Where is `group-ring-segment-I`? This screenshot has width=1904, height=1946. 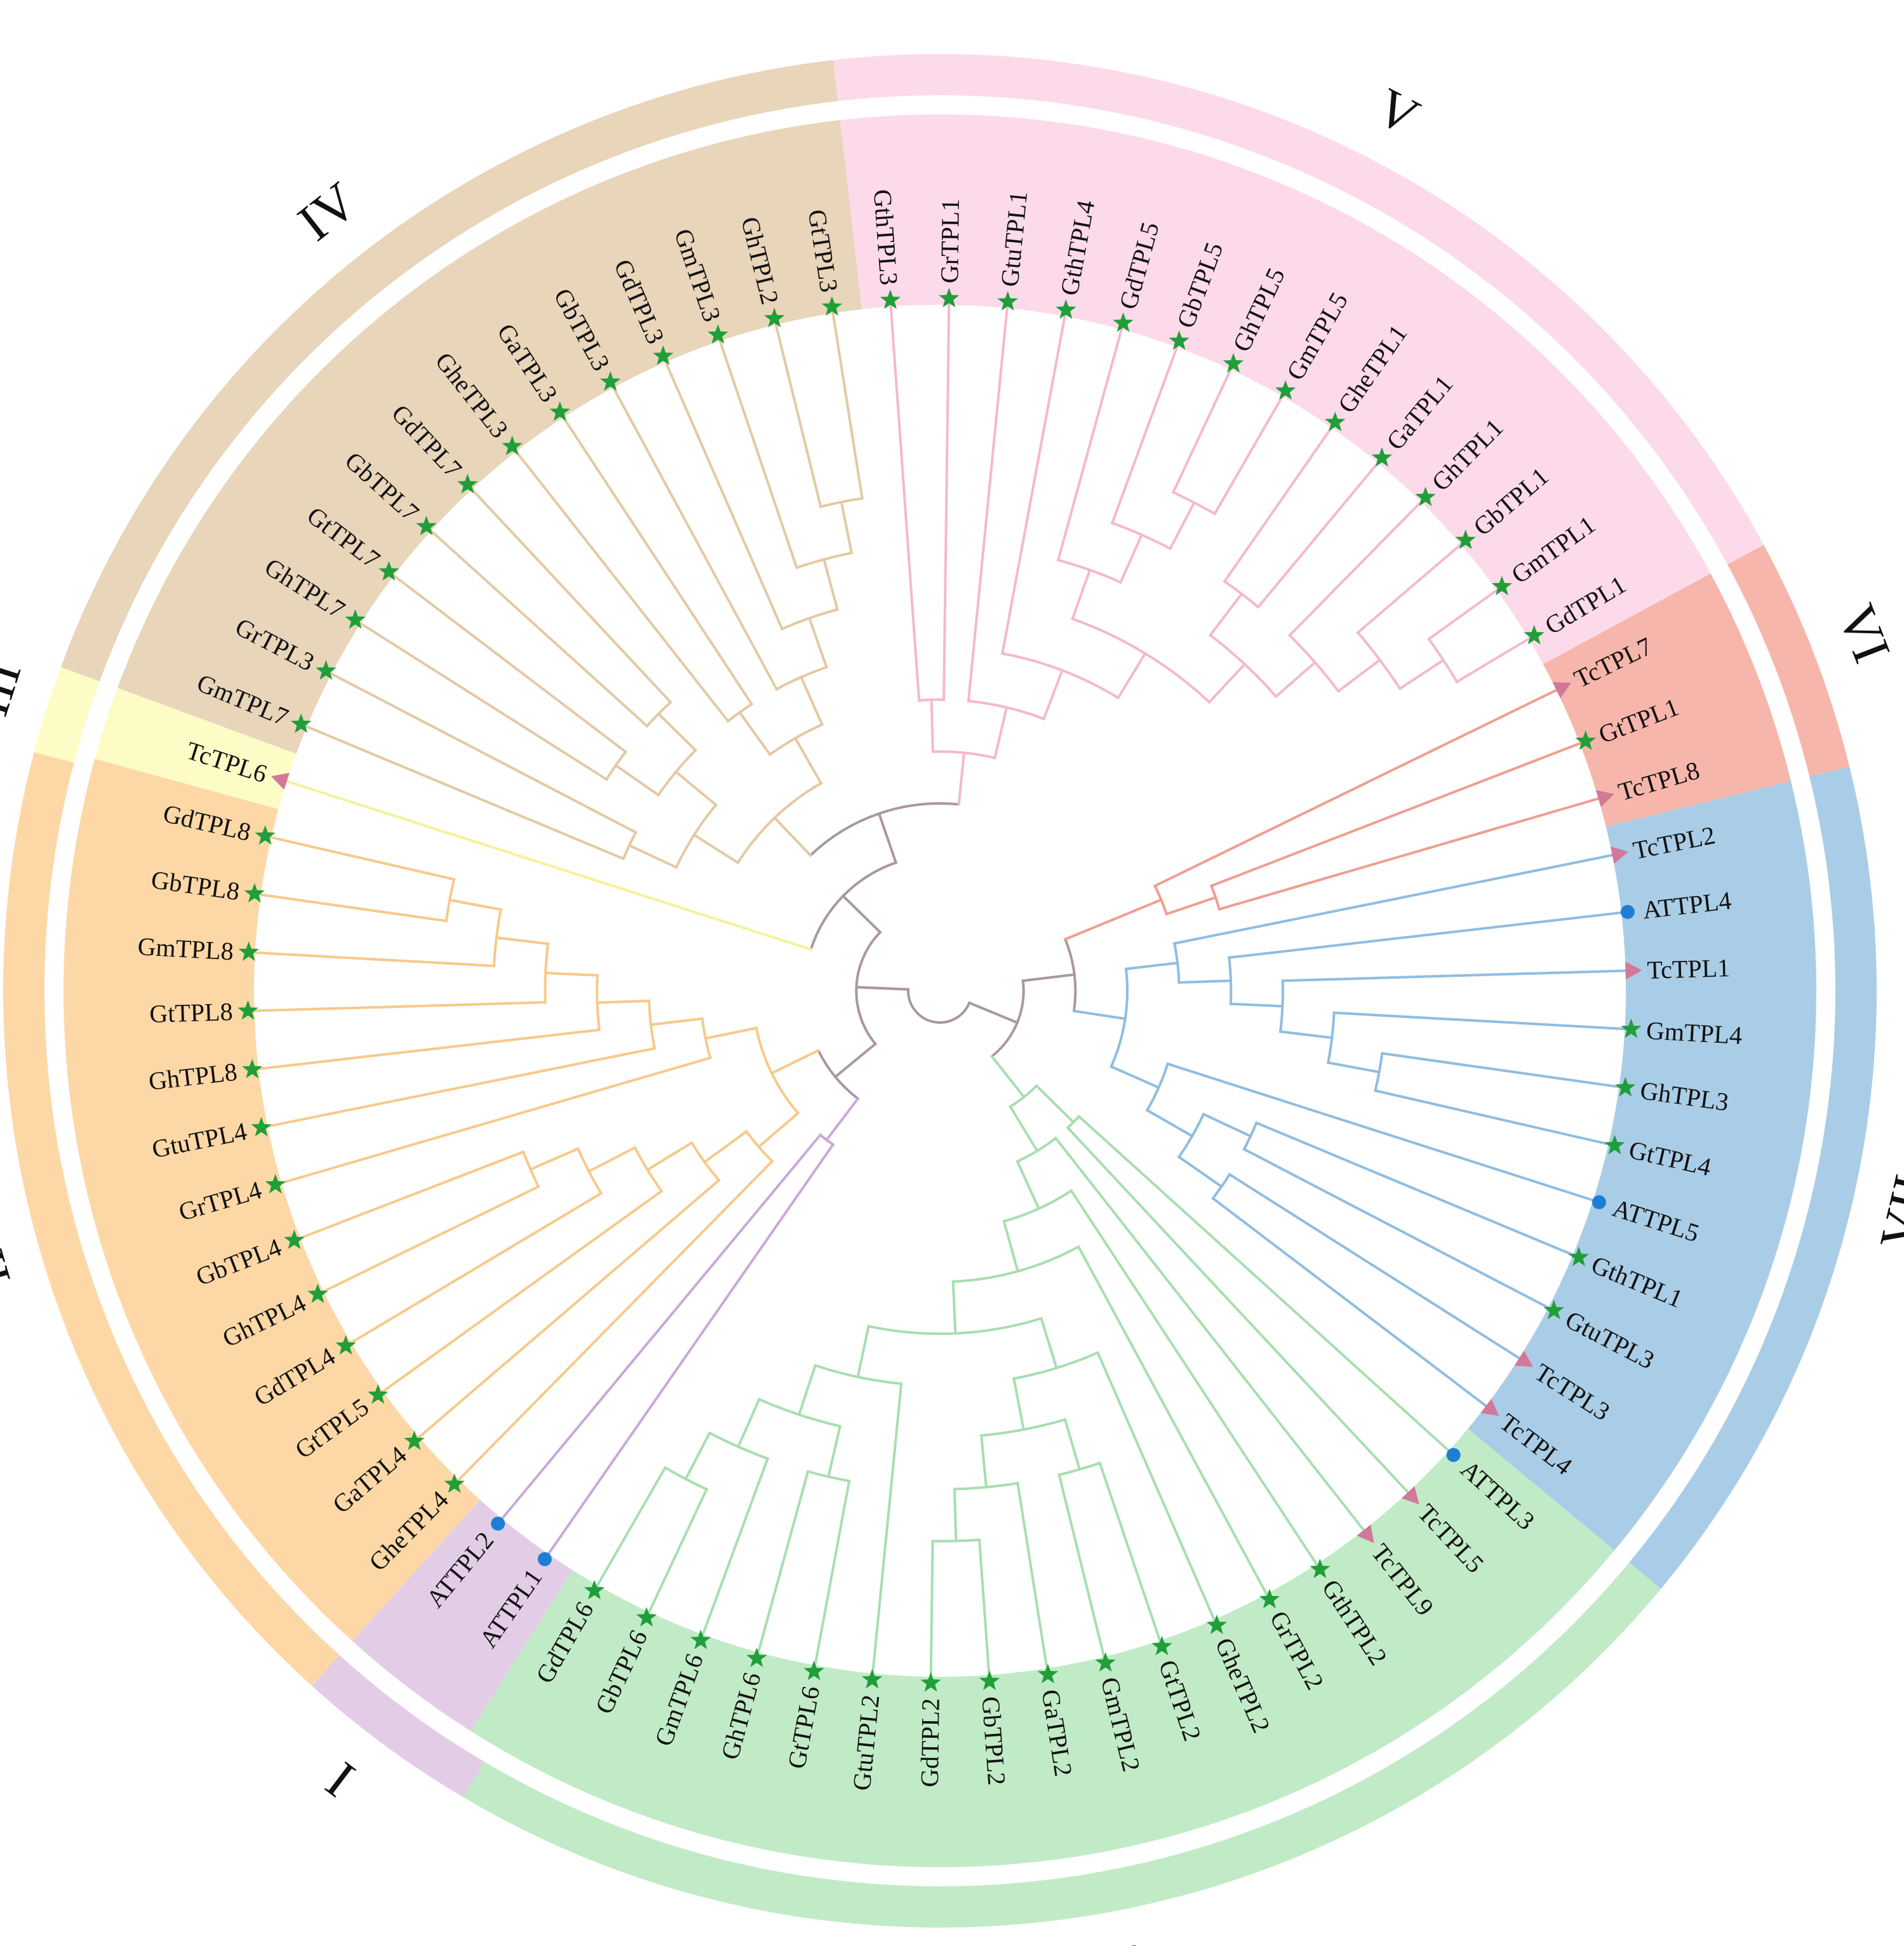 group-ring-segment-I is located at coordinates (387, 1716).